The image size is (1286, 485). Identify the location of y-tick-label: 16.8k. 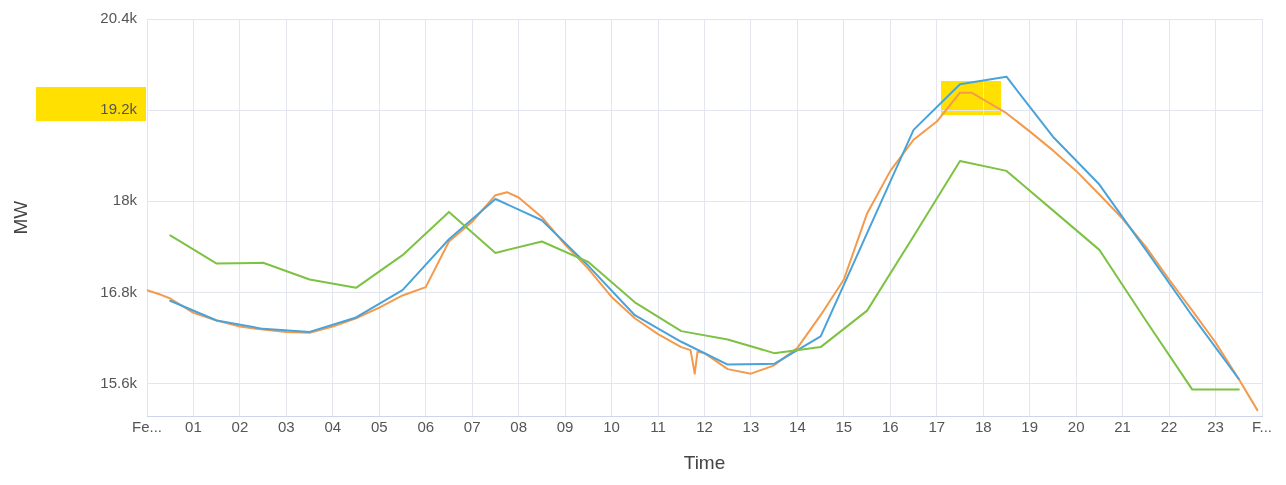
(119, 291).